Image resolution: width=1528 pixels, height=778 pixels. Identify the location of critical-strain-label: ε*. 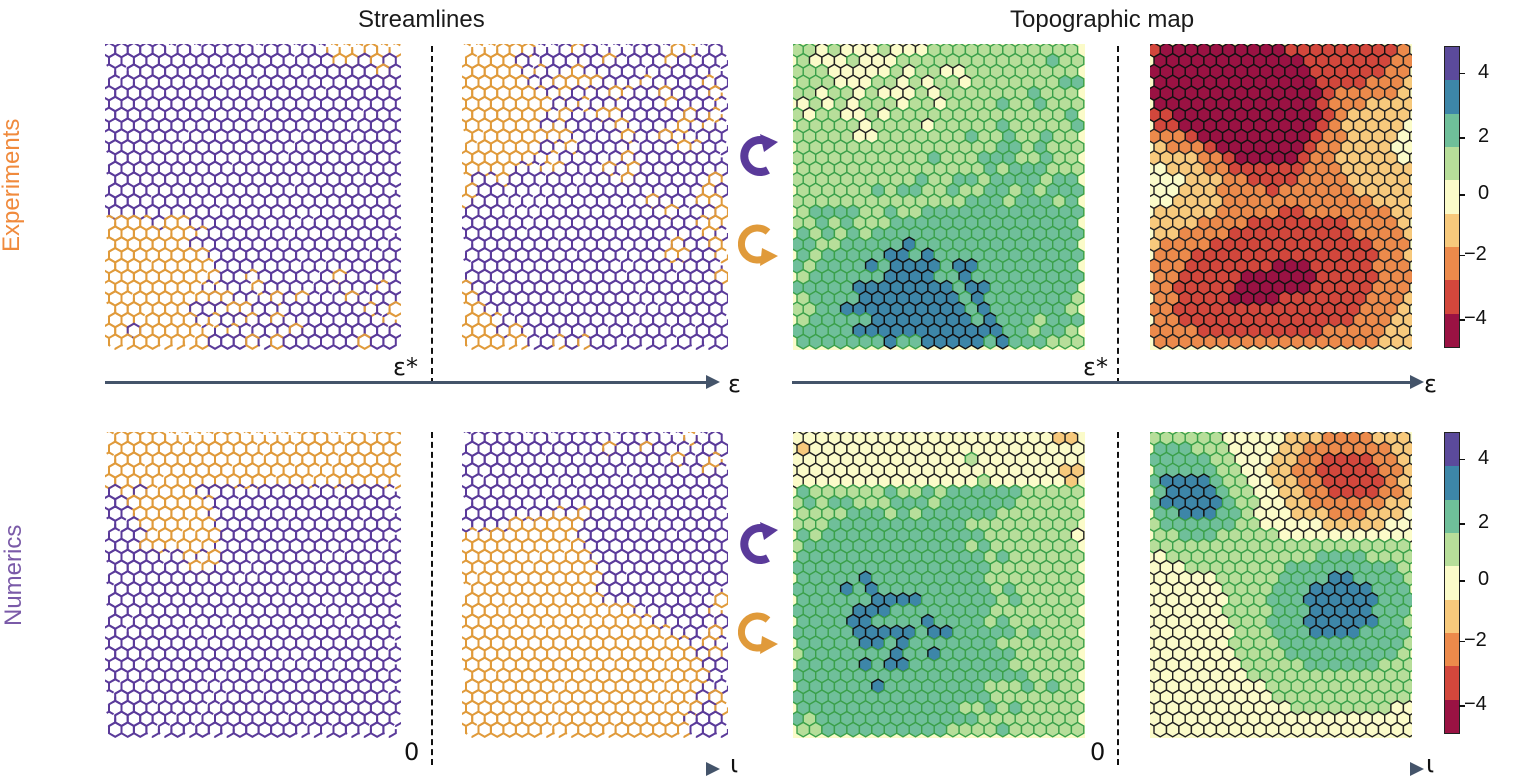
(1095, 367).